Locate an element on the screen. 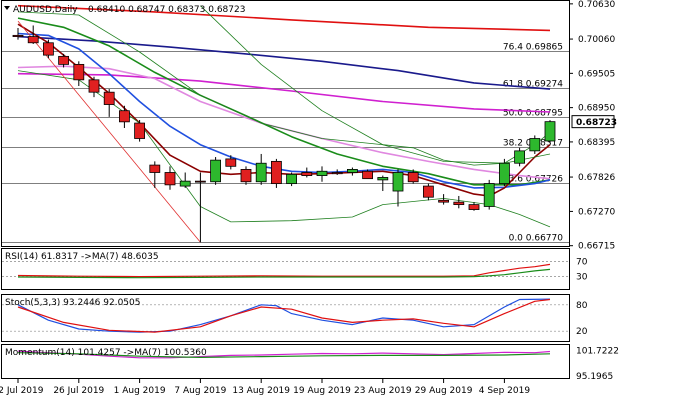 Image resolution: width=700 pixels, height=400 pixels. chart-ohlc-readout: 0.68410 0.68747 0.68373 0.68723 is located at coordinates (166, 10).